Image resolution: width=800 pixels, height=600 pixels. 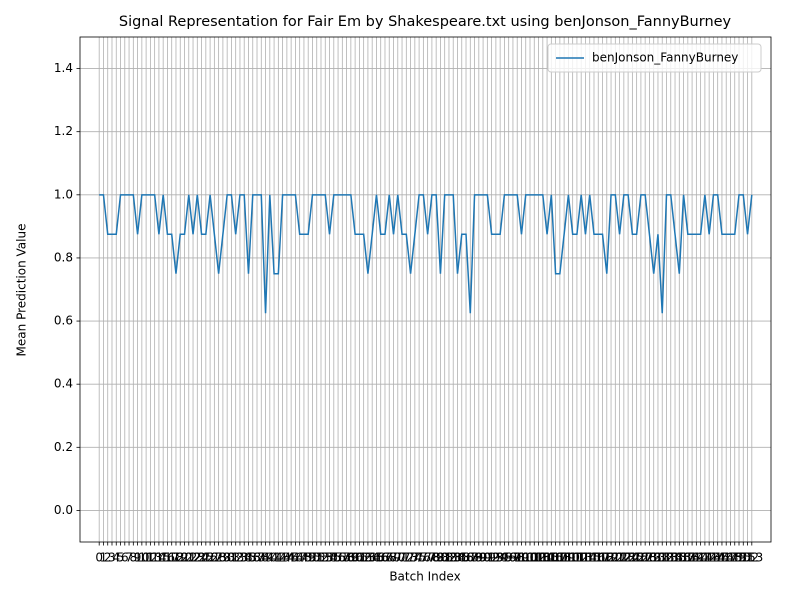 I want to click on x-tick-label: 30, so click(x=227, y=558).